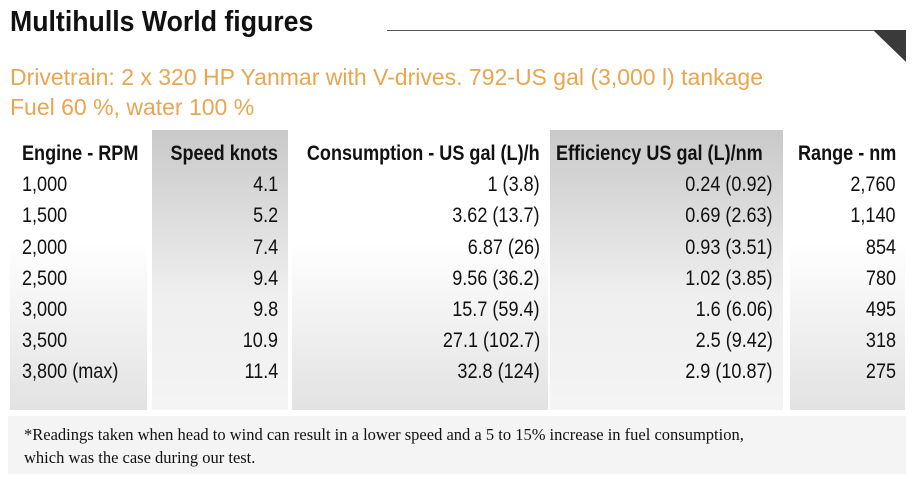 The image size is (921, 479). I want to click on subtitle: Fuel 60 %, water 100 %, so click(132, 107).